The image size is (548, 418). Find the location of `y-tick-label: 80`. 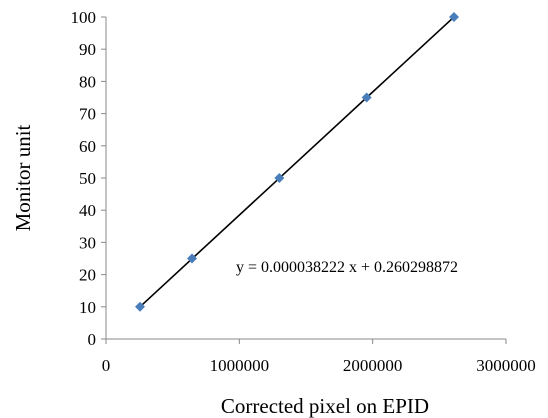

y-tick-label: 80 is located at coordinates (87, 81).